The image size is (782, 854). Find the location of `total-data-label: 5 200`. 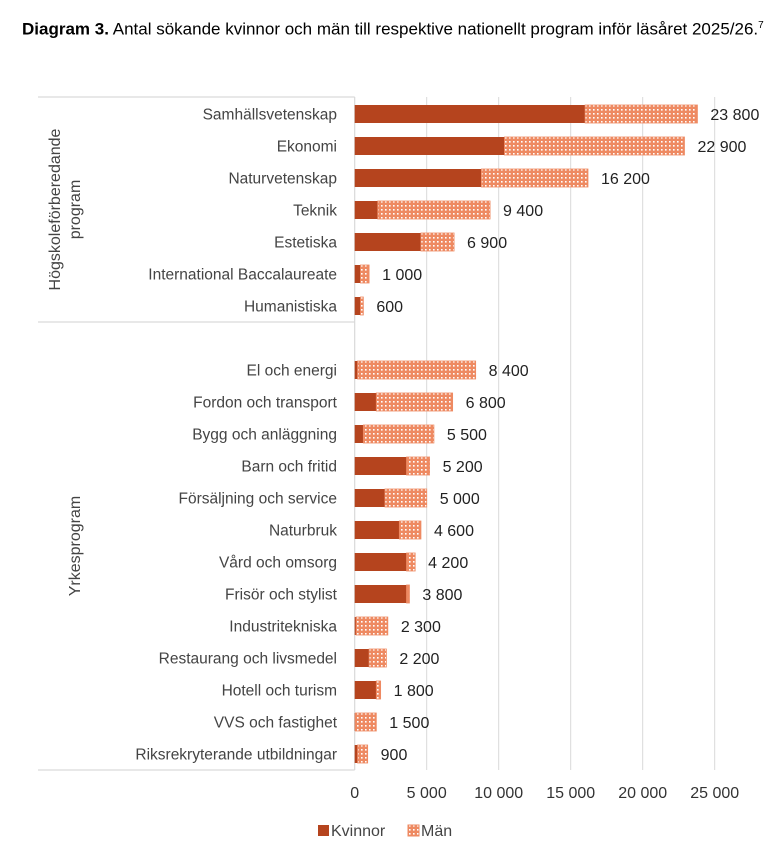

total-data-label: 5 200 is located at coordinates (463, 467).